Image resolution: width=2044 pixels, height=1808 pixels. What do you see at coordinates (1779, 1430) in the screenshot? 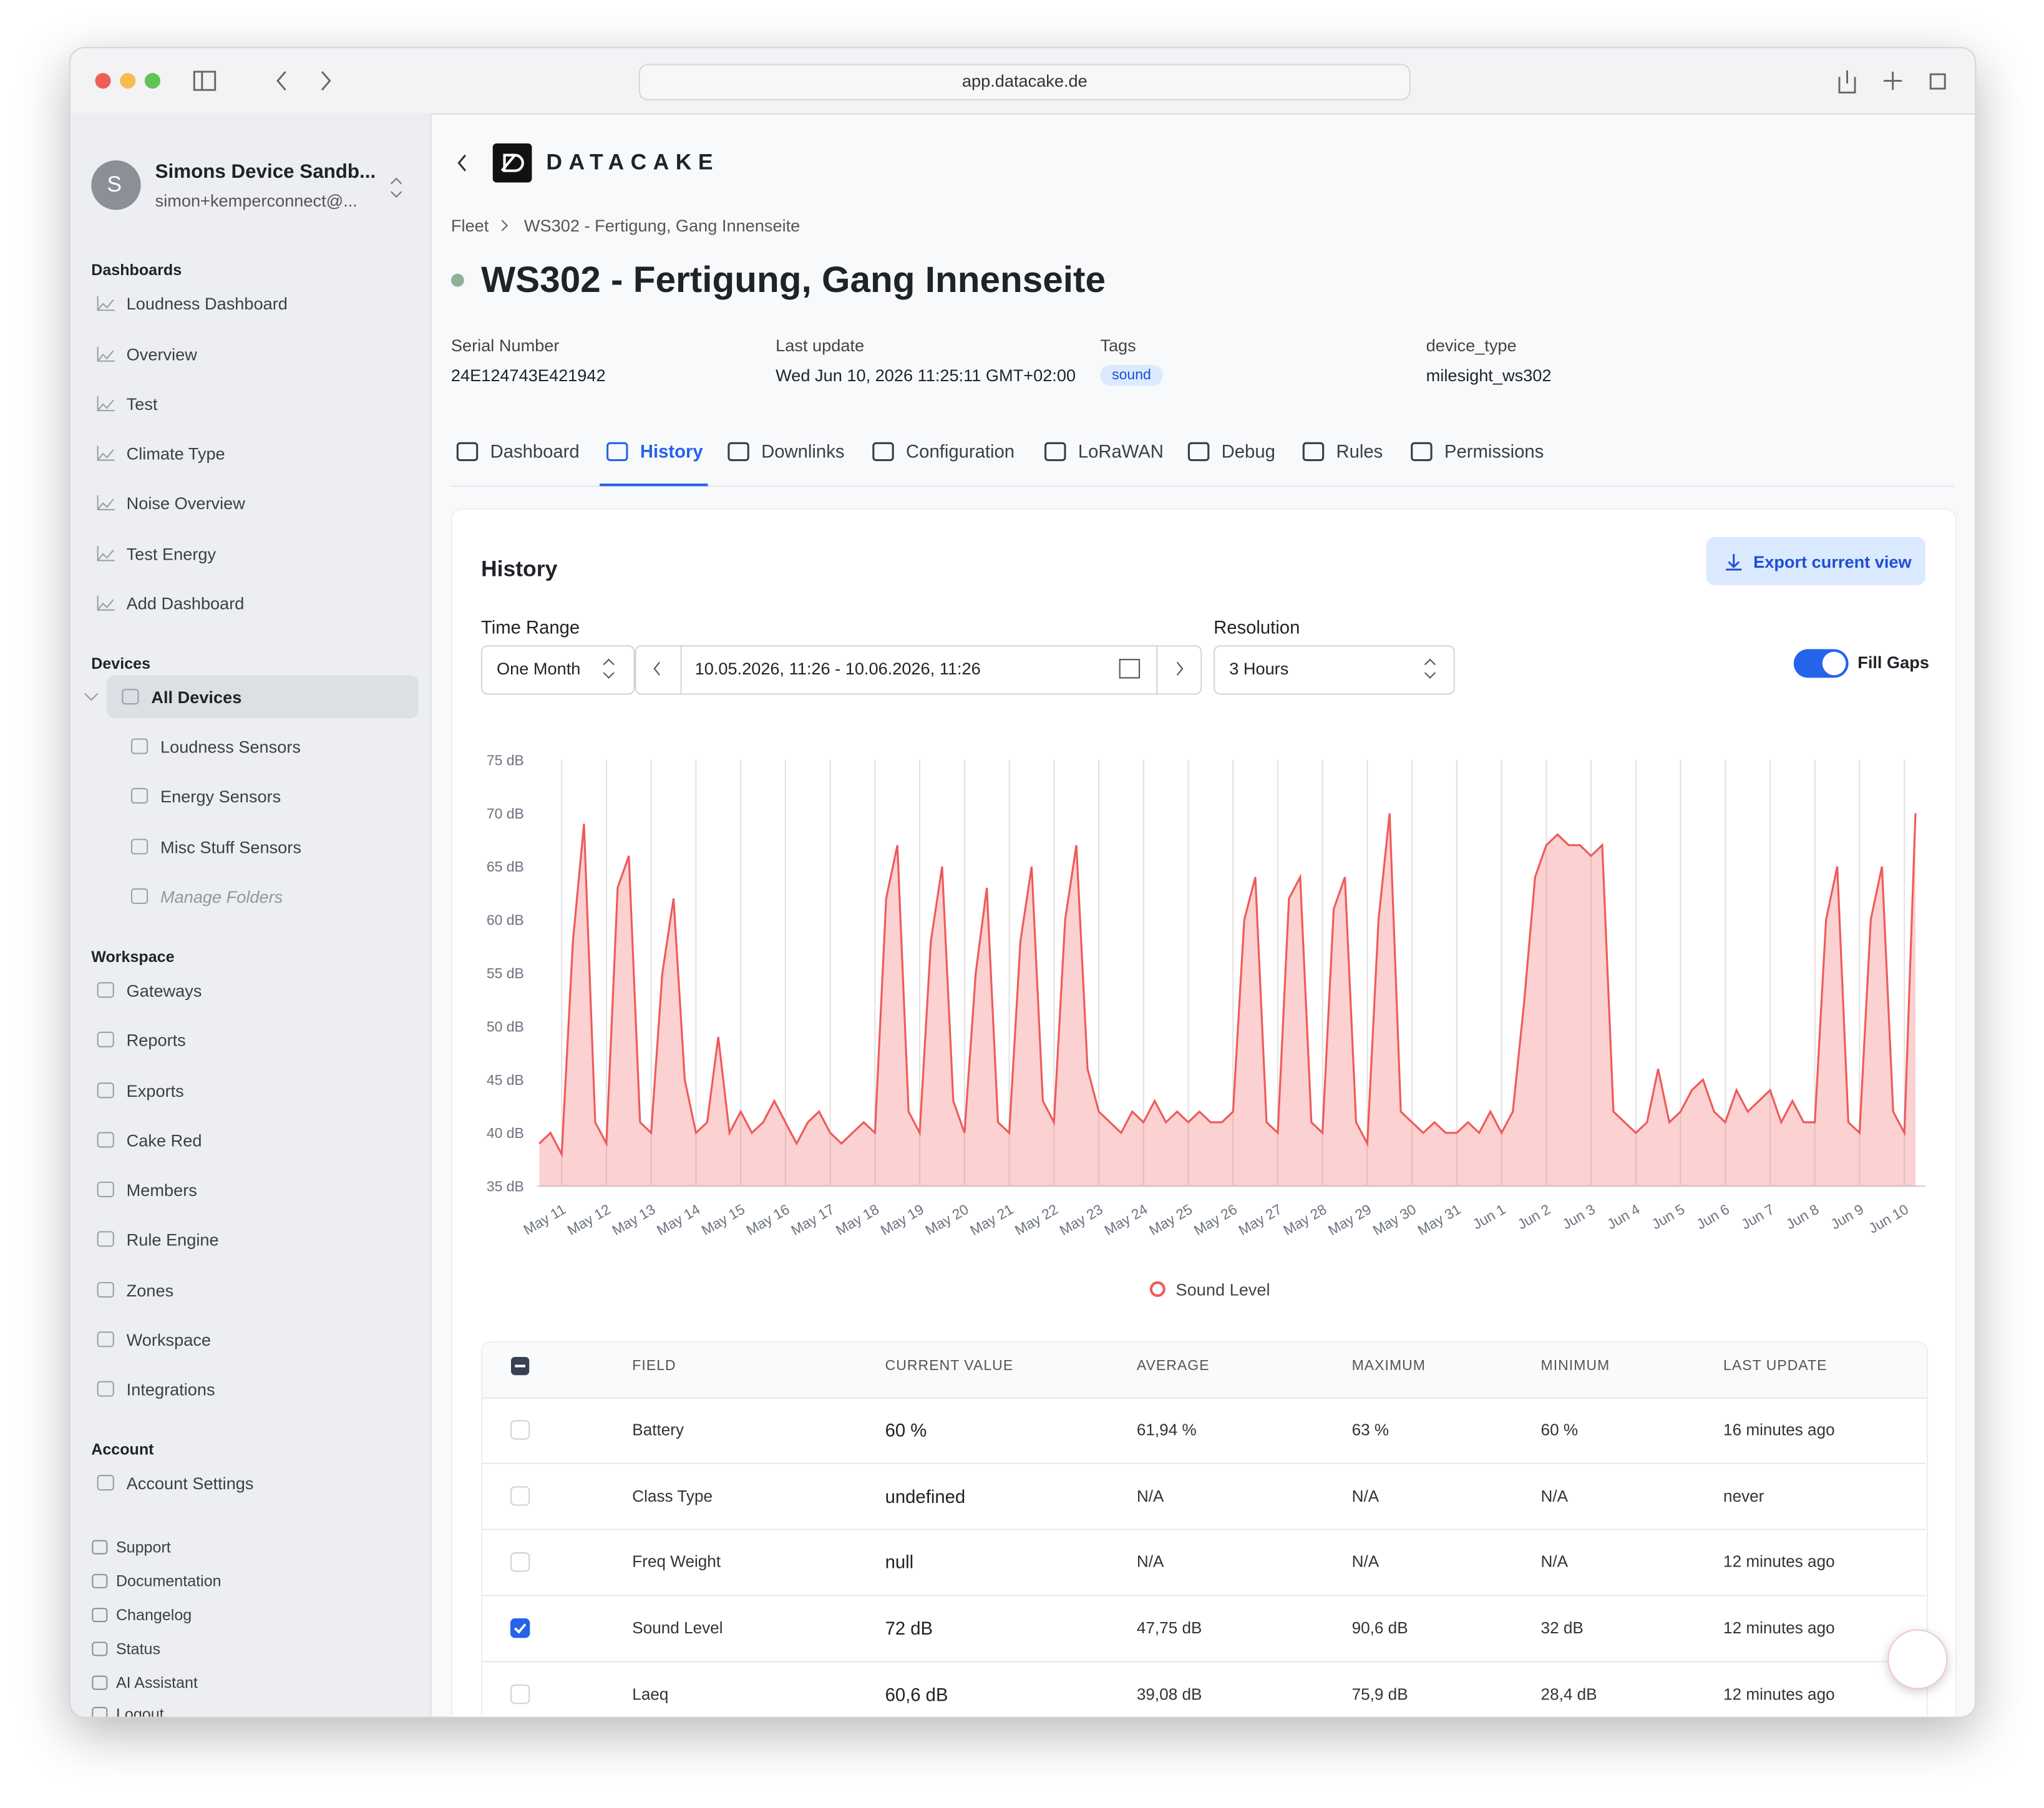
I see `table-cell: 16 minutes ago` at bounding box center [1779, 1430].